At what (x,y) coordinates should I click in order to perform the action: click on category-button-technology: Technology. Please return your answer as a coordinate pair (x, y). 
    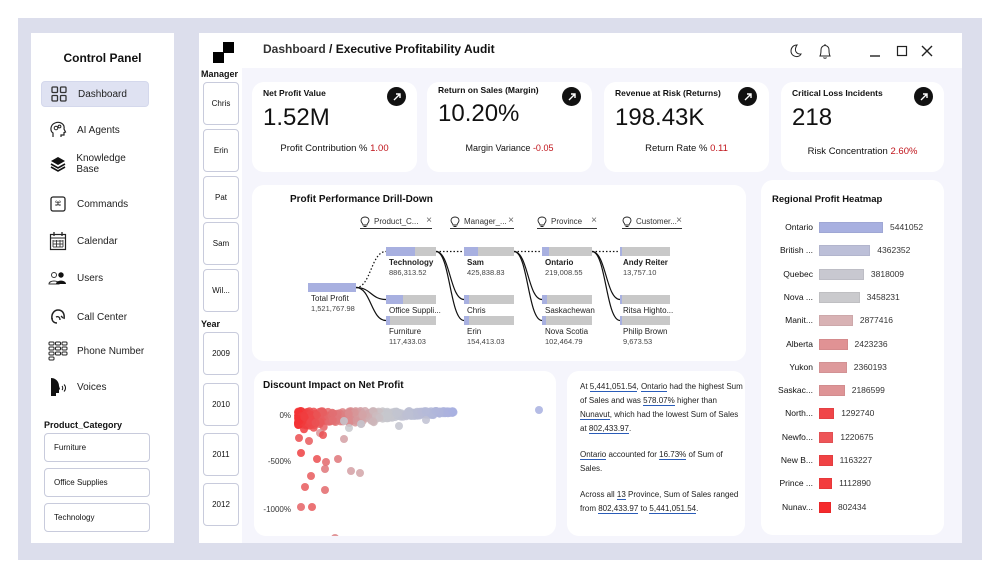
    Looking at the image, I should click on (97, 517).